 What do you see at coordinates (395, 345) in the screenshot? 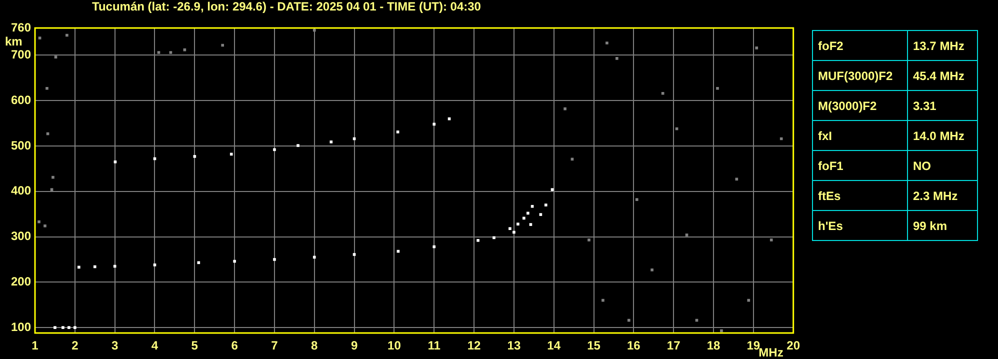
I see `x-tick-label: 10` at bounding box center [395, 345].